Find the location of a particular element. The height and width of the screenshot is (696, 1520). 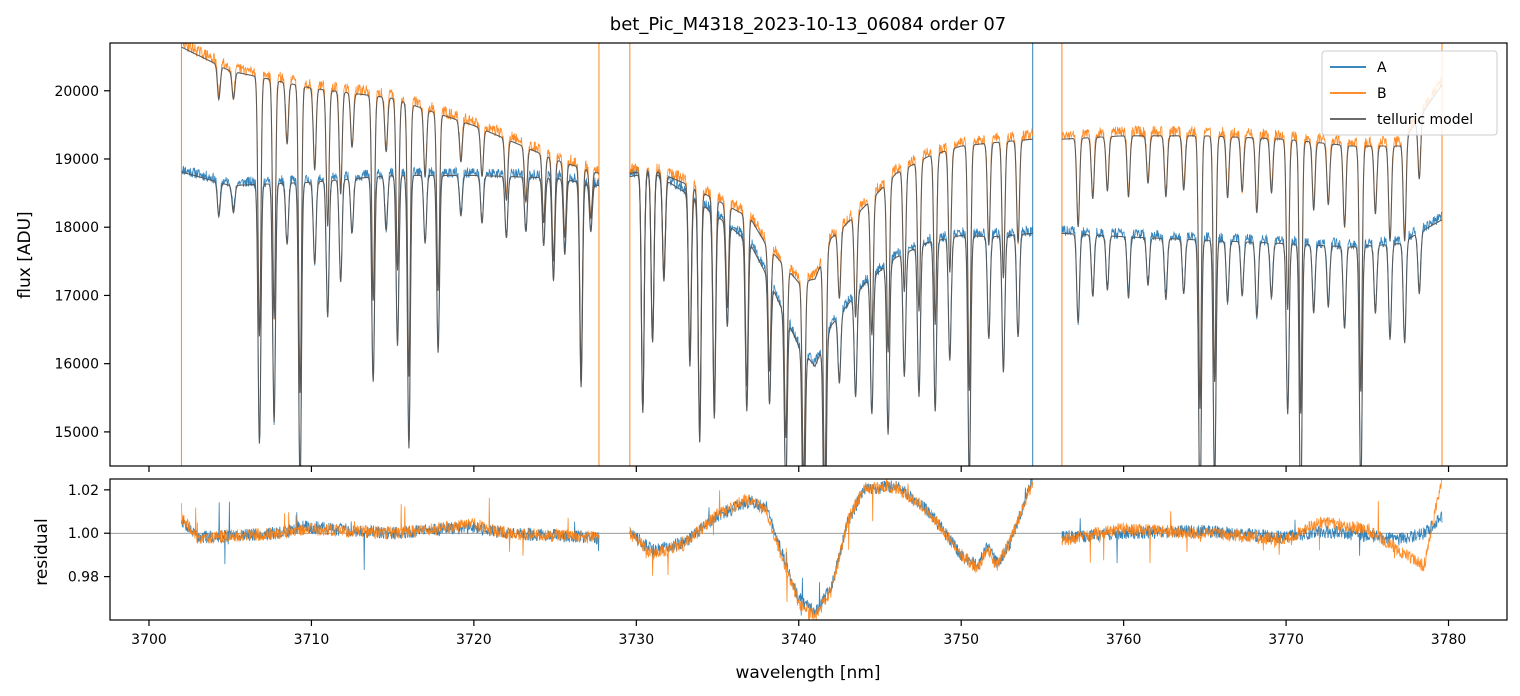

residual-y-tick-label: 1.02 is located at coordinates (83, 491).